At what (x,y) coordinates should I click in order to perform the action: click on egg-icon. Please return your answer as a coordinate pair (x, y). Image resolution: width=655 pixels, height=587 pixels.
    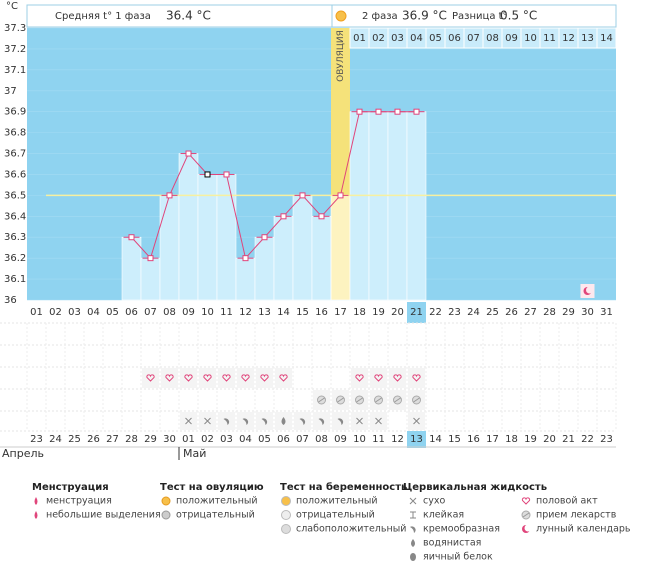
    Looking at the image, I should click on (413, 557).